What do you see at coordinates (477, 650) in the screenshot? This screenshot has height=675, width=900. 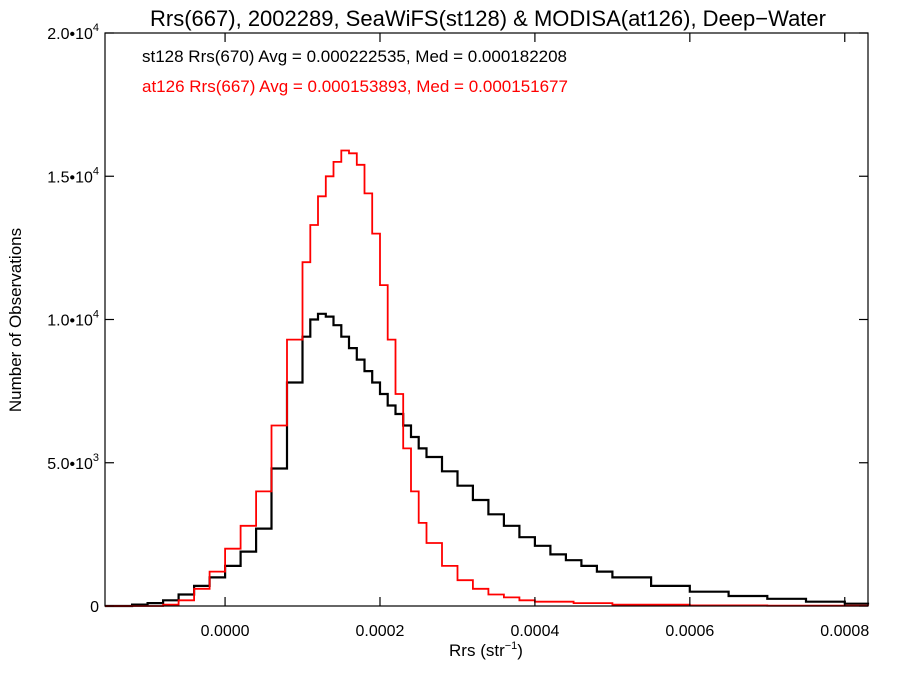 I see `x-axis-label-main: Rrs (str` at bounding box center [477, 650].